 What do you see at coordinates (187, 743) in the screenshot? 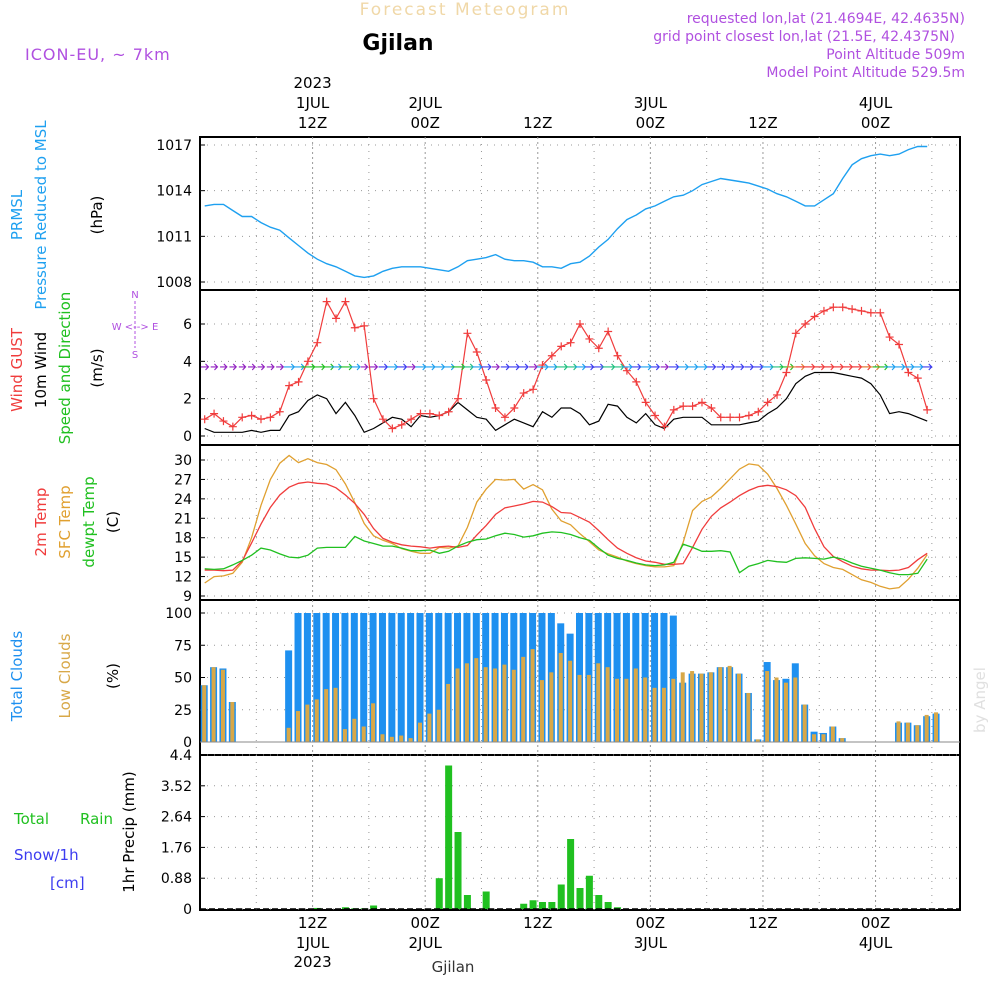
I see `tick-label-clouds: 0` at bounding box center [187, 743].